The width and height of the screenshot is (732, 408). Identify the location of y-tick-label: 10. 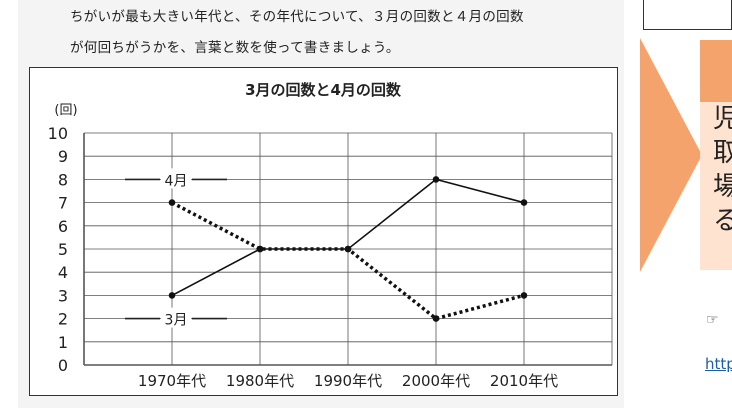
(58, 133).